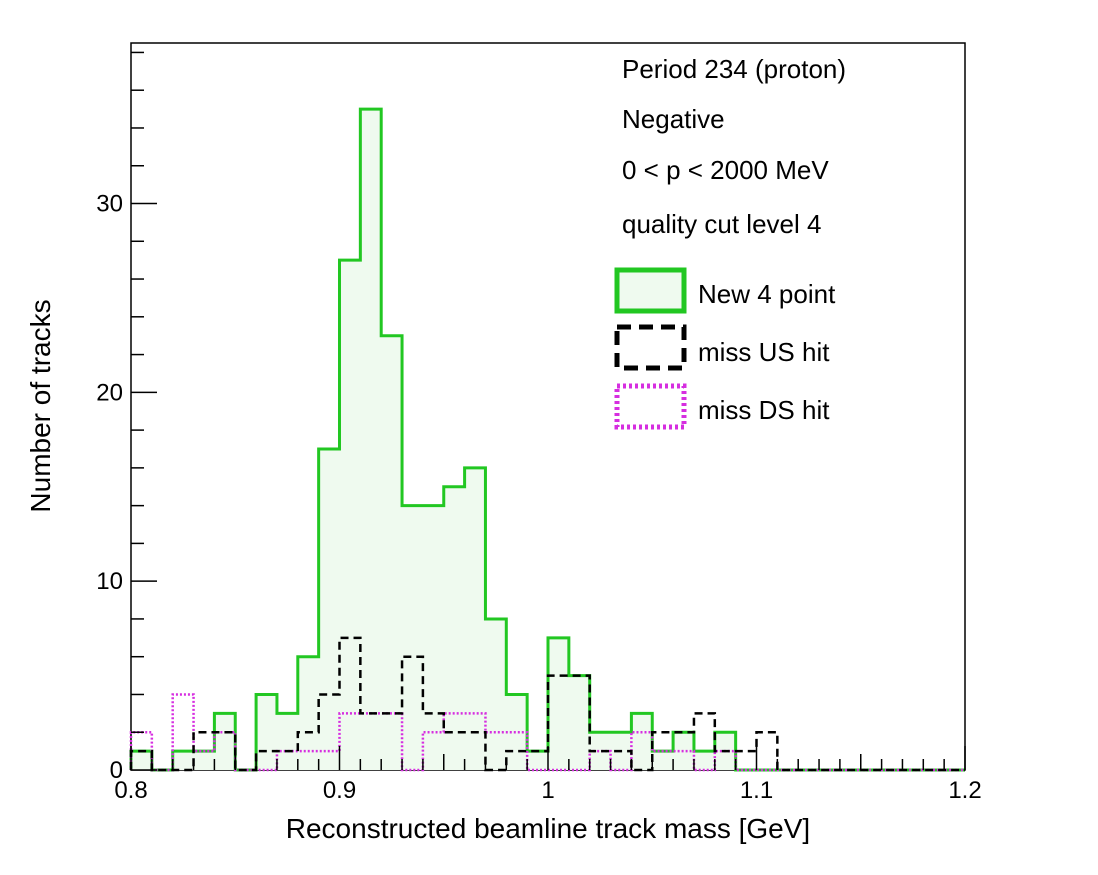  What do you see at coordinates (673, 119) in the screenshot?
I see `annotation-charge: Negative` at bounding box center [673, 119].